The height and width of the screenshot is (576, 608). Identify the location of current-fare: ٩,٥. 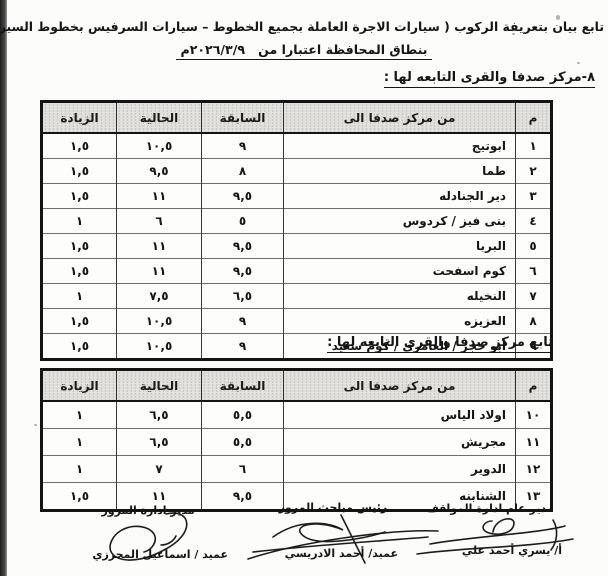
(159, 171).